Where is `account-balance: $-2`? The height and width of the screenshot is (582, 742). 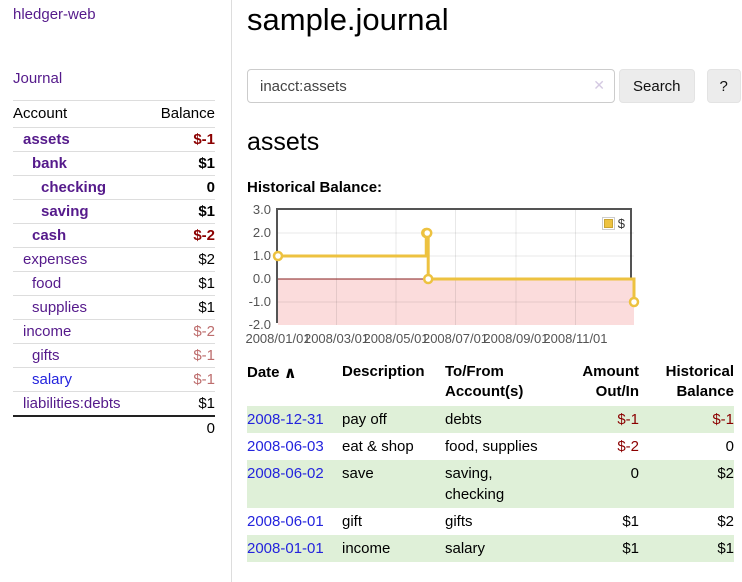 account-balance: $-2 is located at coordinates (181, 331).